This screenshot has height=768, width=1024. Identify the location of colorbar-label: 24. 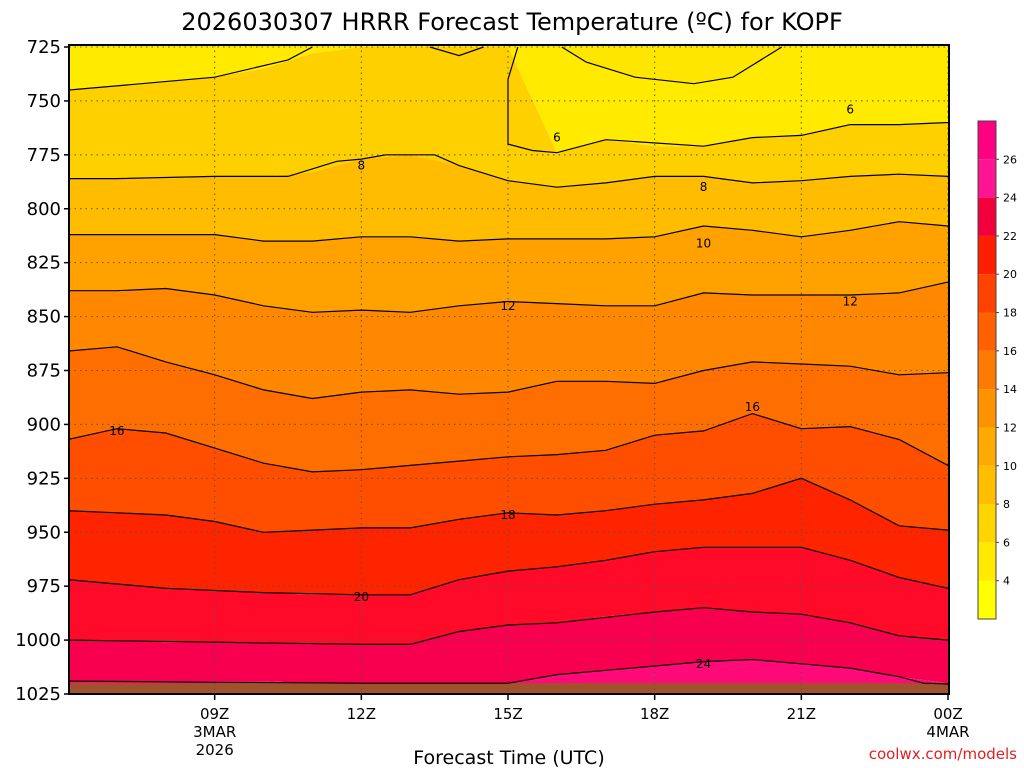
(1010, 198).